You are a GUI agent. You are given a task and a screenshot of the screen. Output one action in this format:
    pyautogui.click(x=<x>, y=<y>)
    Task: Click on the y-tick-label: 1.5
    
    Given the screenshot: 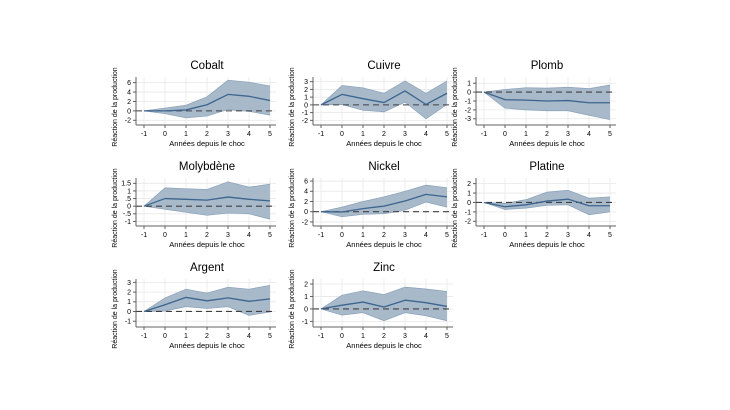 What is the action you would take?
    pyautogui.click(x=126, y=184)
    